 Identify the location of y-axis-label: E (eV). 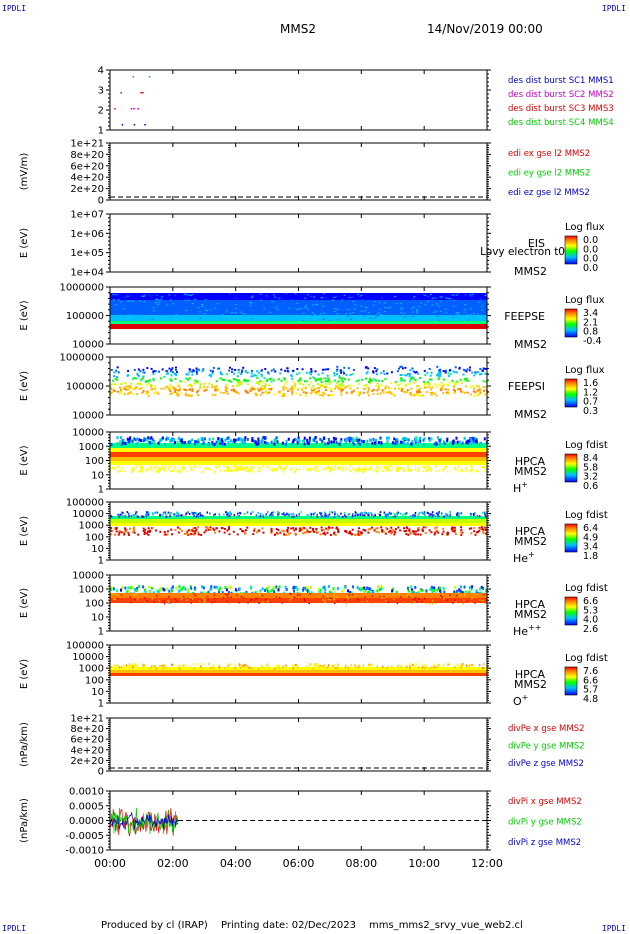
(24, 603).